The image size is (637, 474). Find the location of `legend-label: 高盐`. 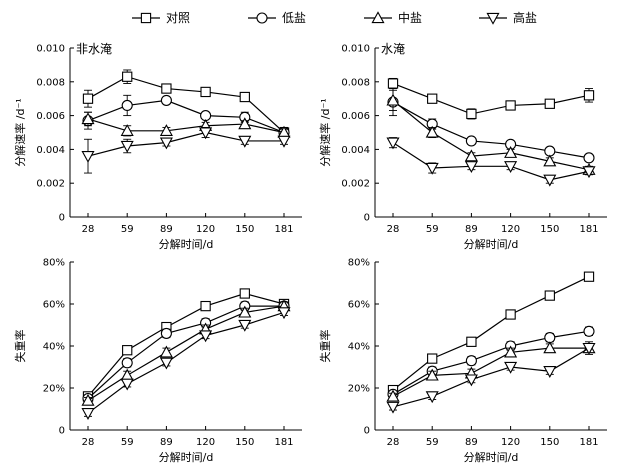

legend-label: 高盐 is located at coordinates (525, 17).